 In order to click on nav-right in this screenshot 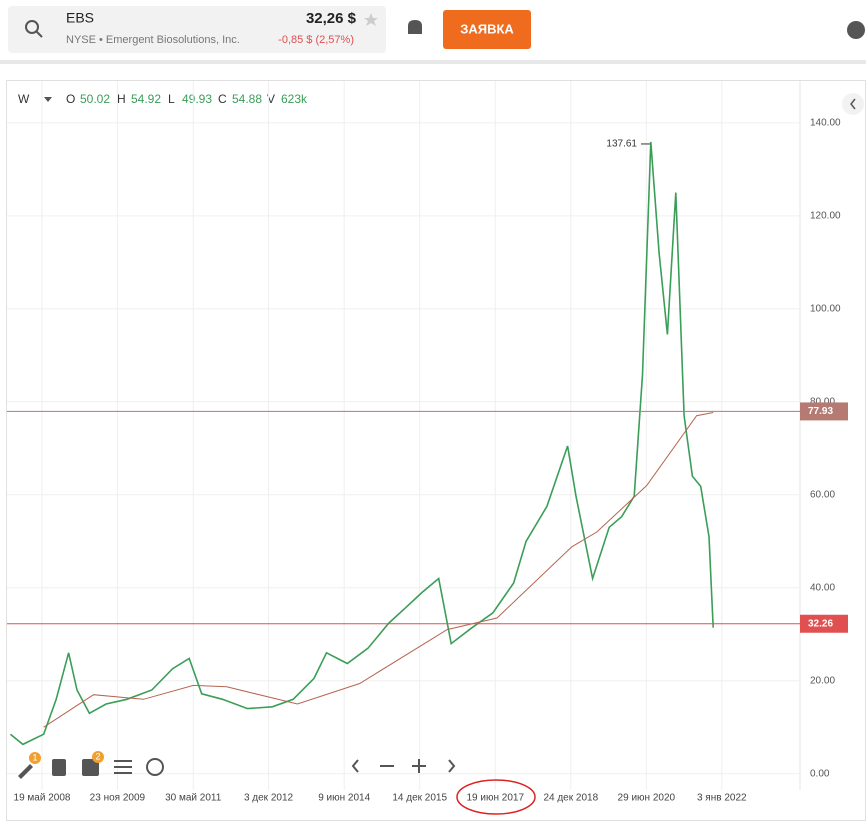, I will do `click(452, 766)`.